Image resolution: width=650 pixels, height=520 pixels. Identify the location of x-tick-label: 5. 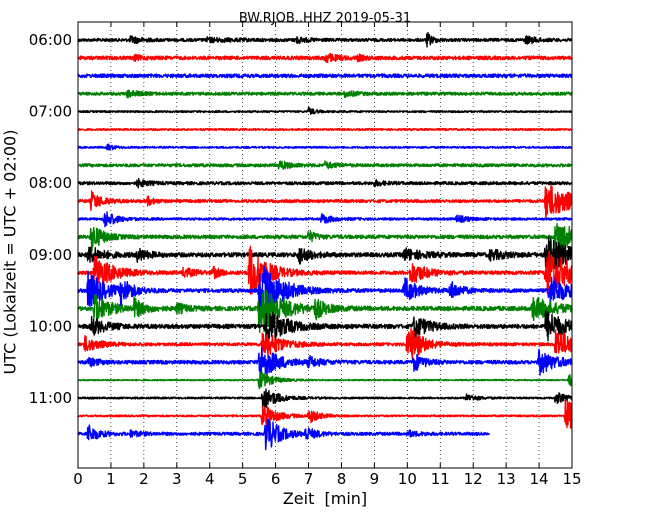
(243, 479).